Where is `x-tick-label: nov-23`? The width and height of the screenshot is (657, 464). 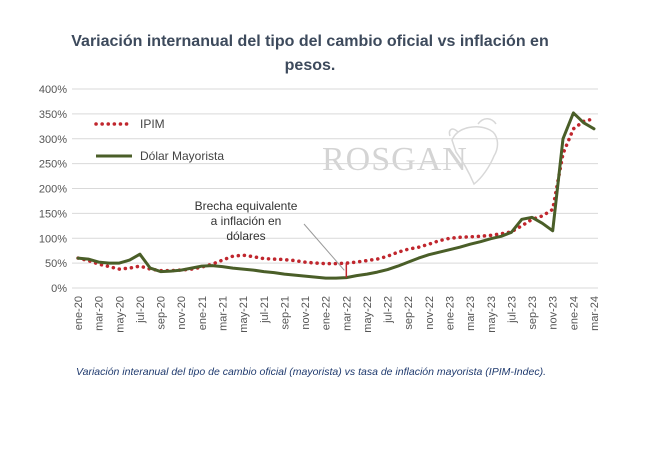 x-tick-label: nov-23 is located at coordinates (554, 313).